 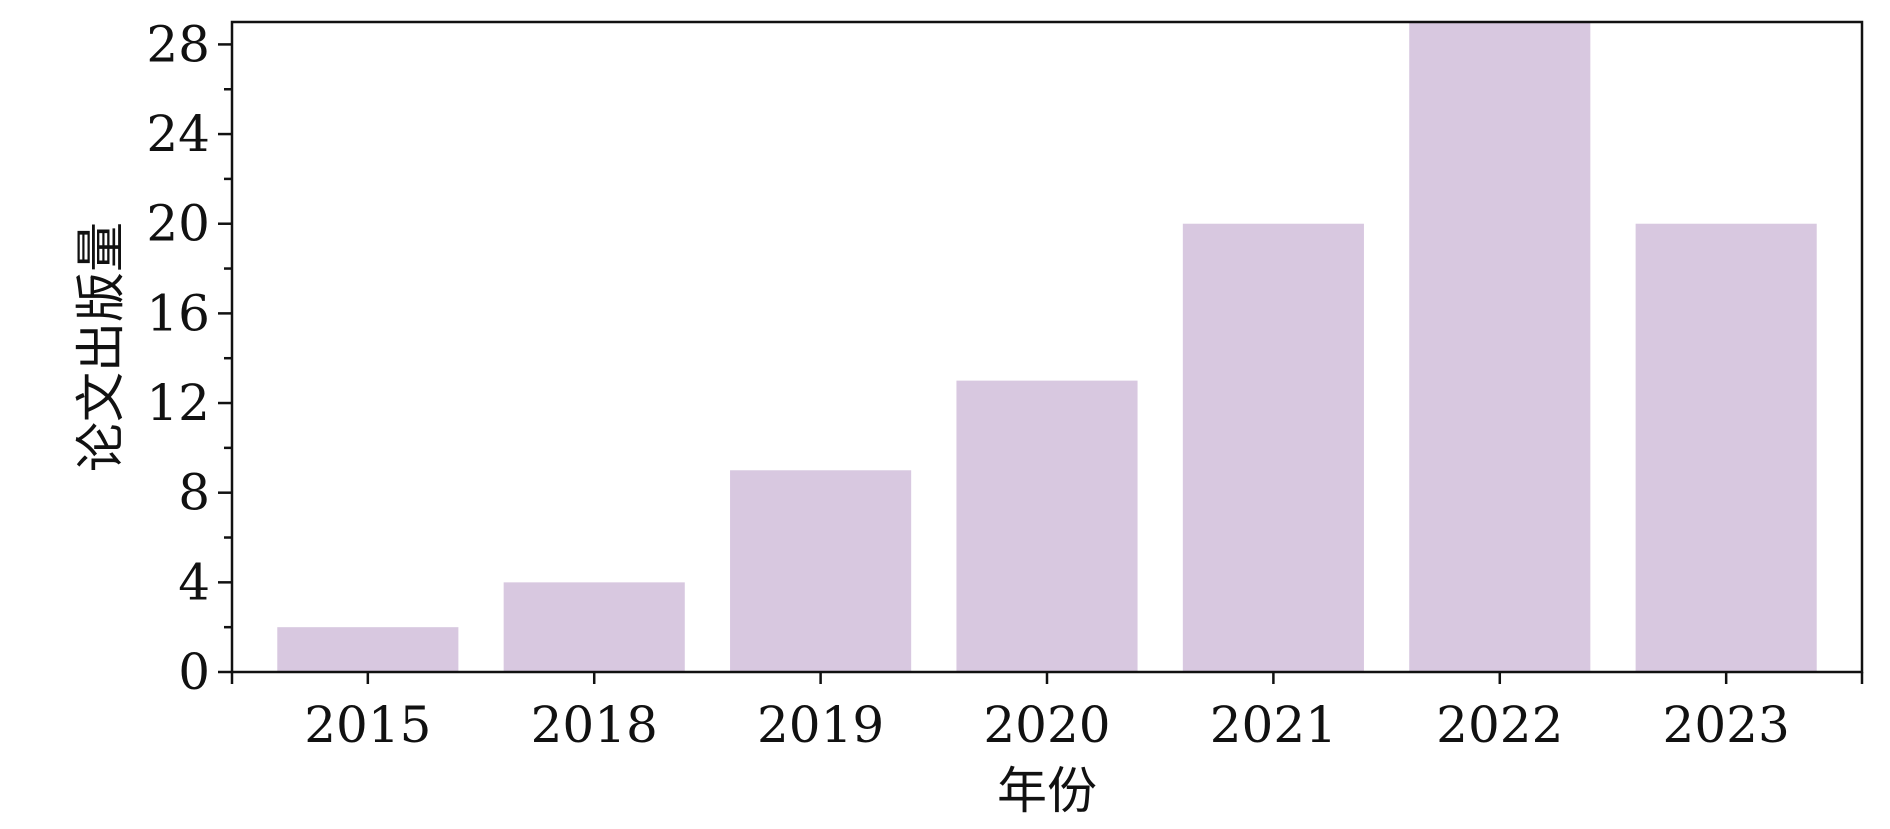 What do you see at coordinates (1047, 791) in the screenshot?
I see `x-axis-title: 年份` at bounding box center [1047, 791].